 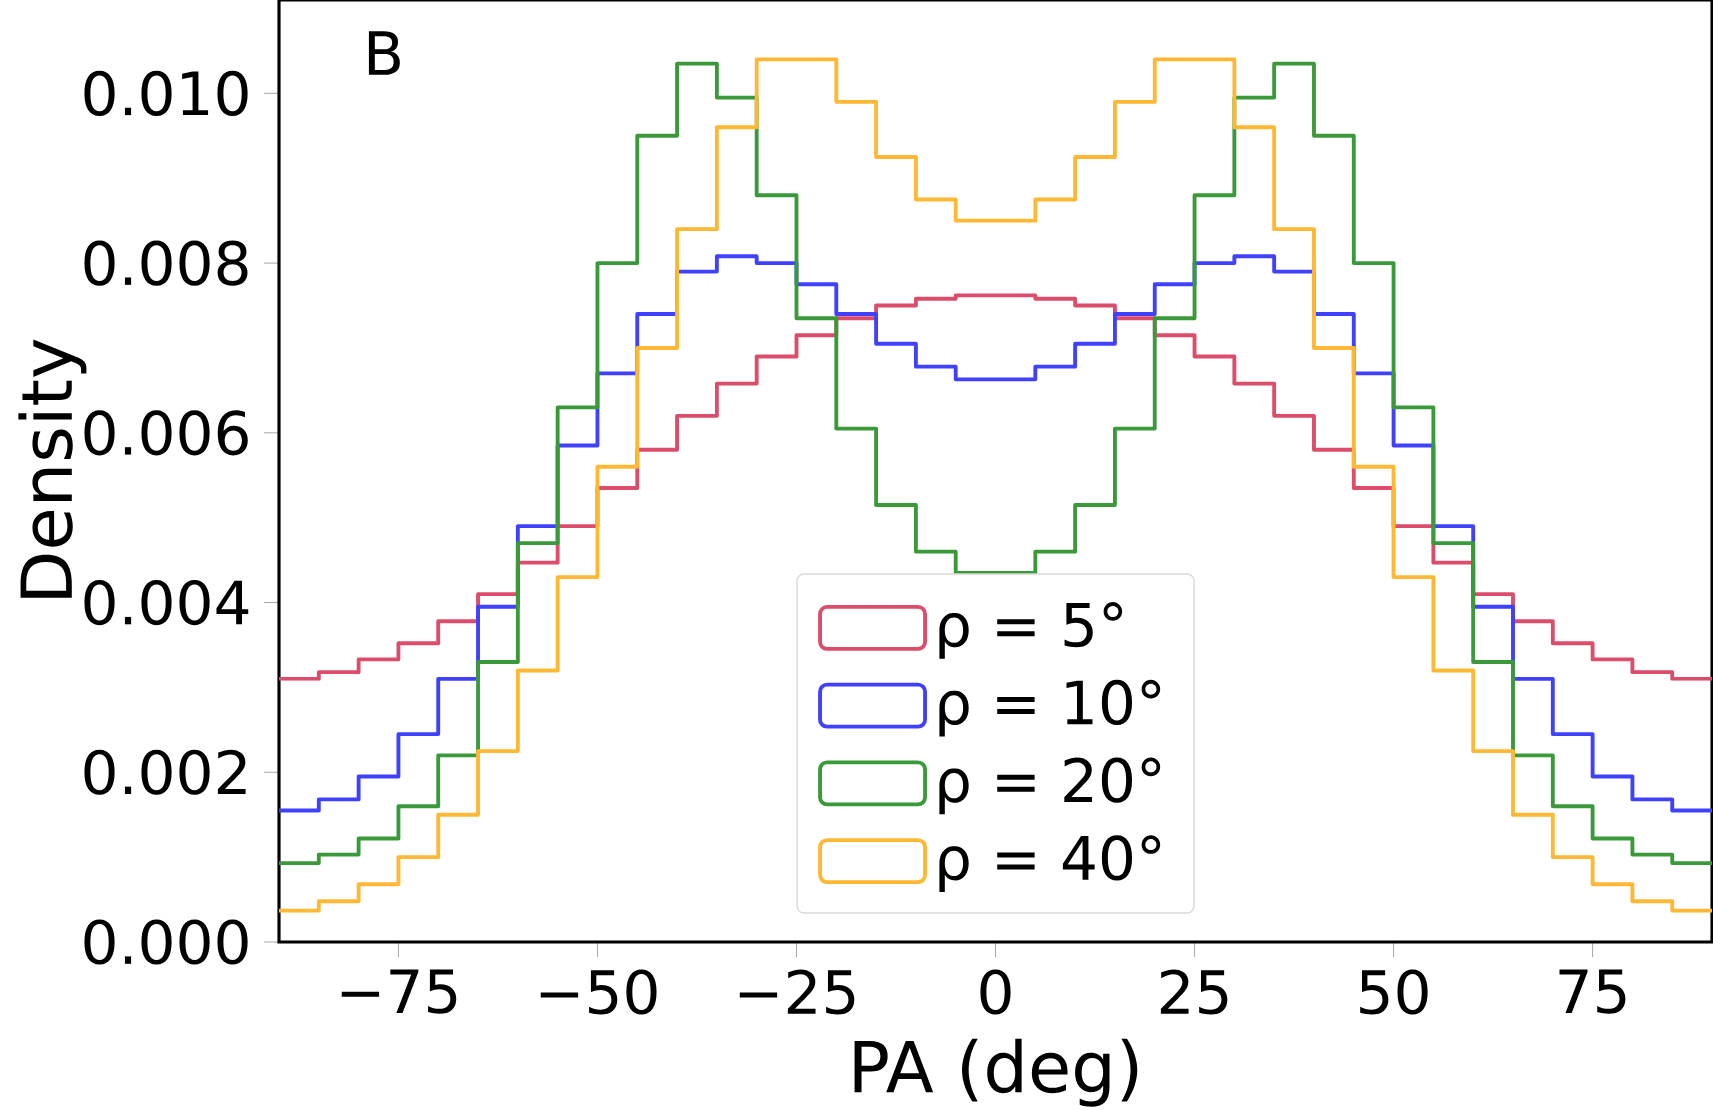 What do you see at coordinates (1050, 786) in the screenshot?
I see `legend-label: ρ = 20°` at bounding box center [1050, 786].